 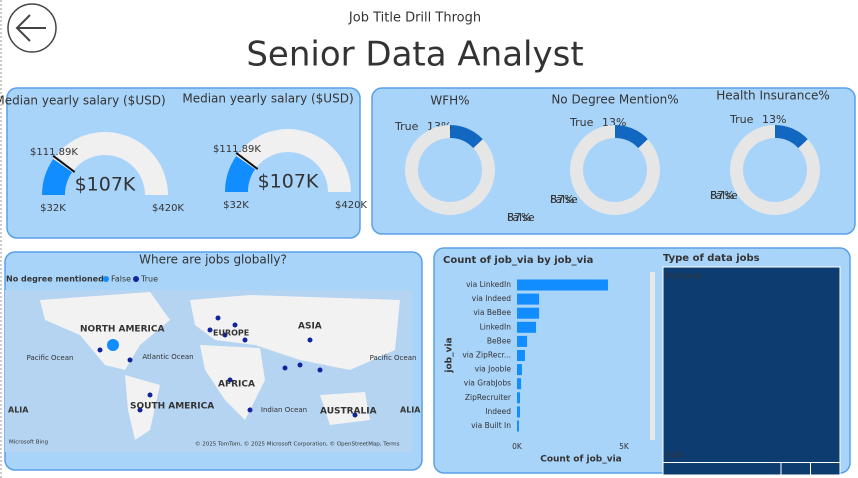 I want to click on legend-marker, so click(x=136, y=279).